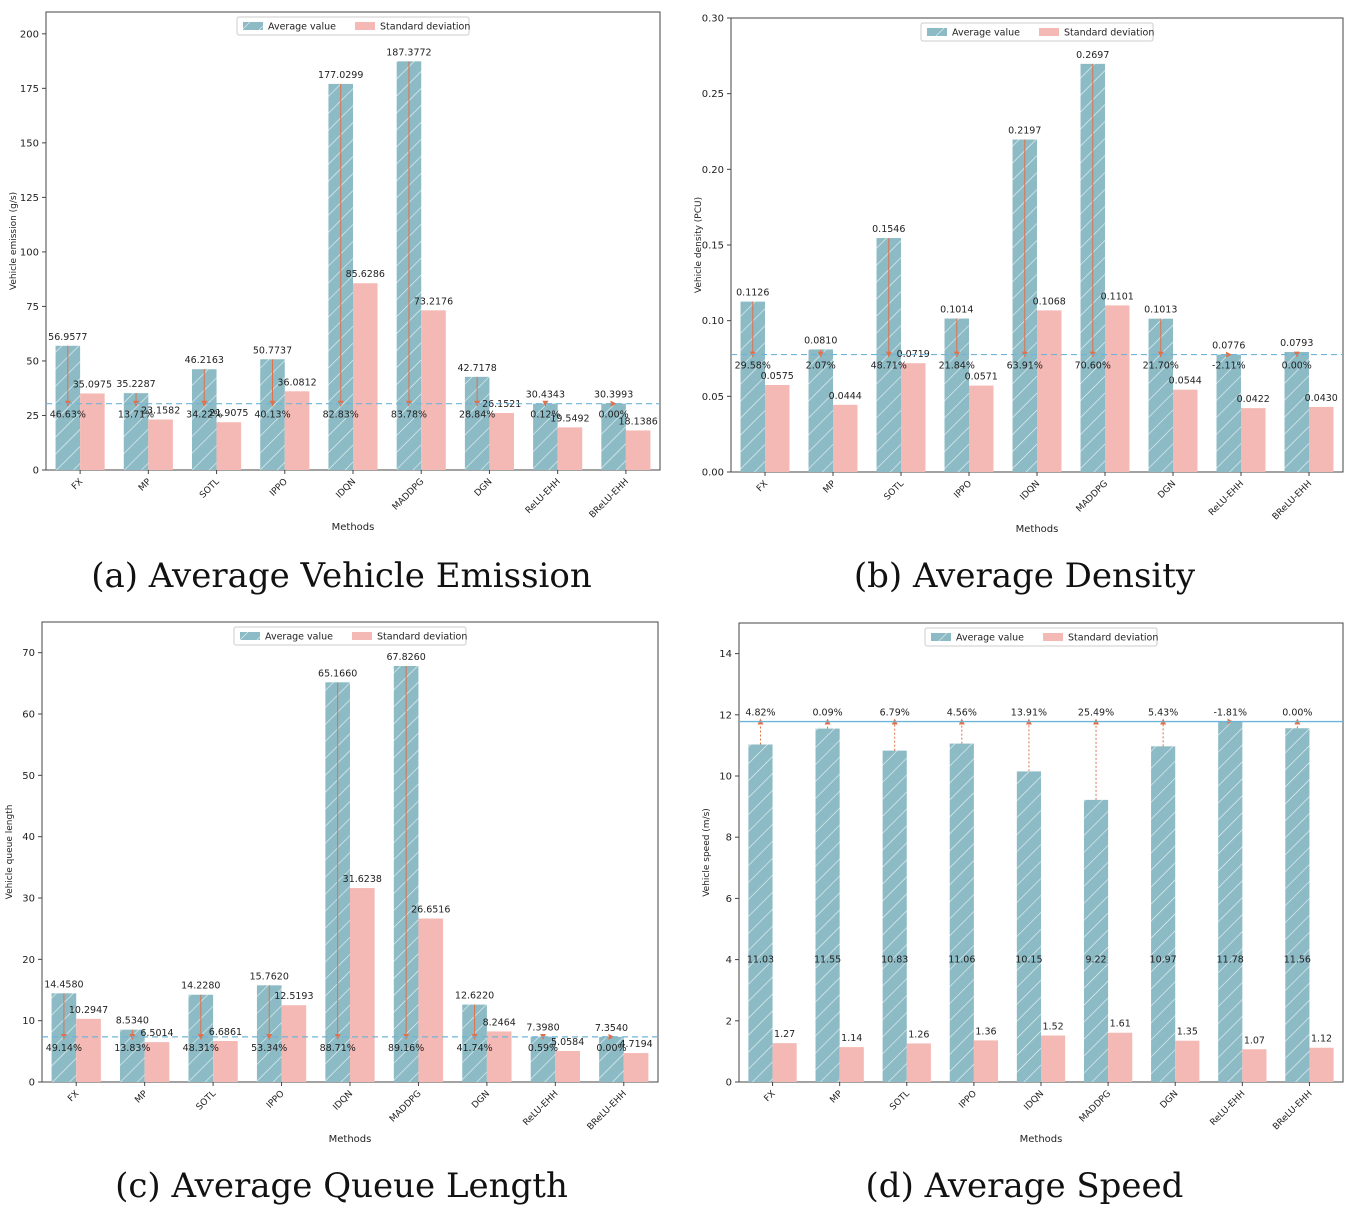 This screenshot has height=1216, width=1366. I want to click on label-average-value: 67.8260, so click(405, 657).